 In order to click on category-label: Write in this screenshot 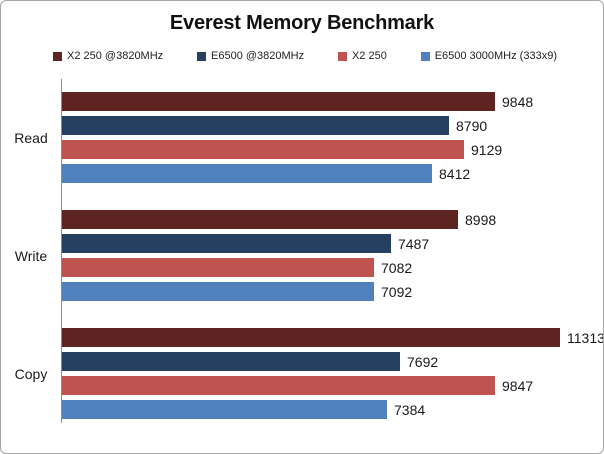, I will do `click(31, 255)`.